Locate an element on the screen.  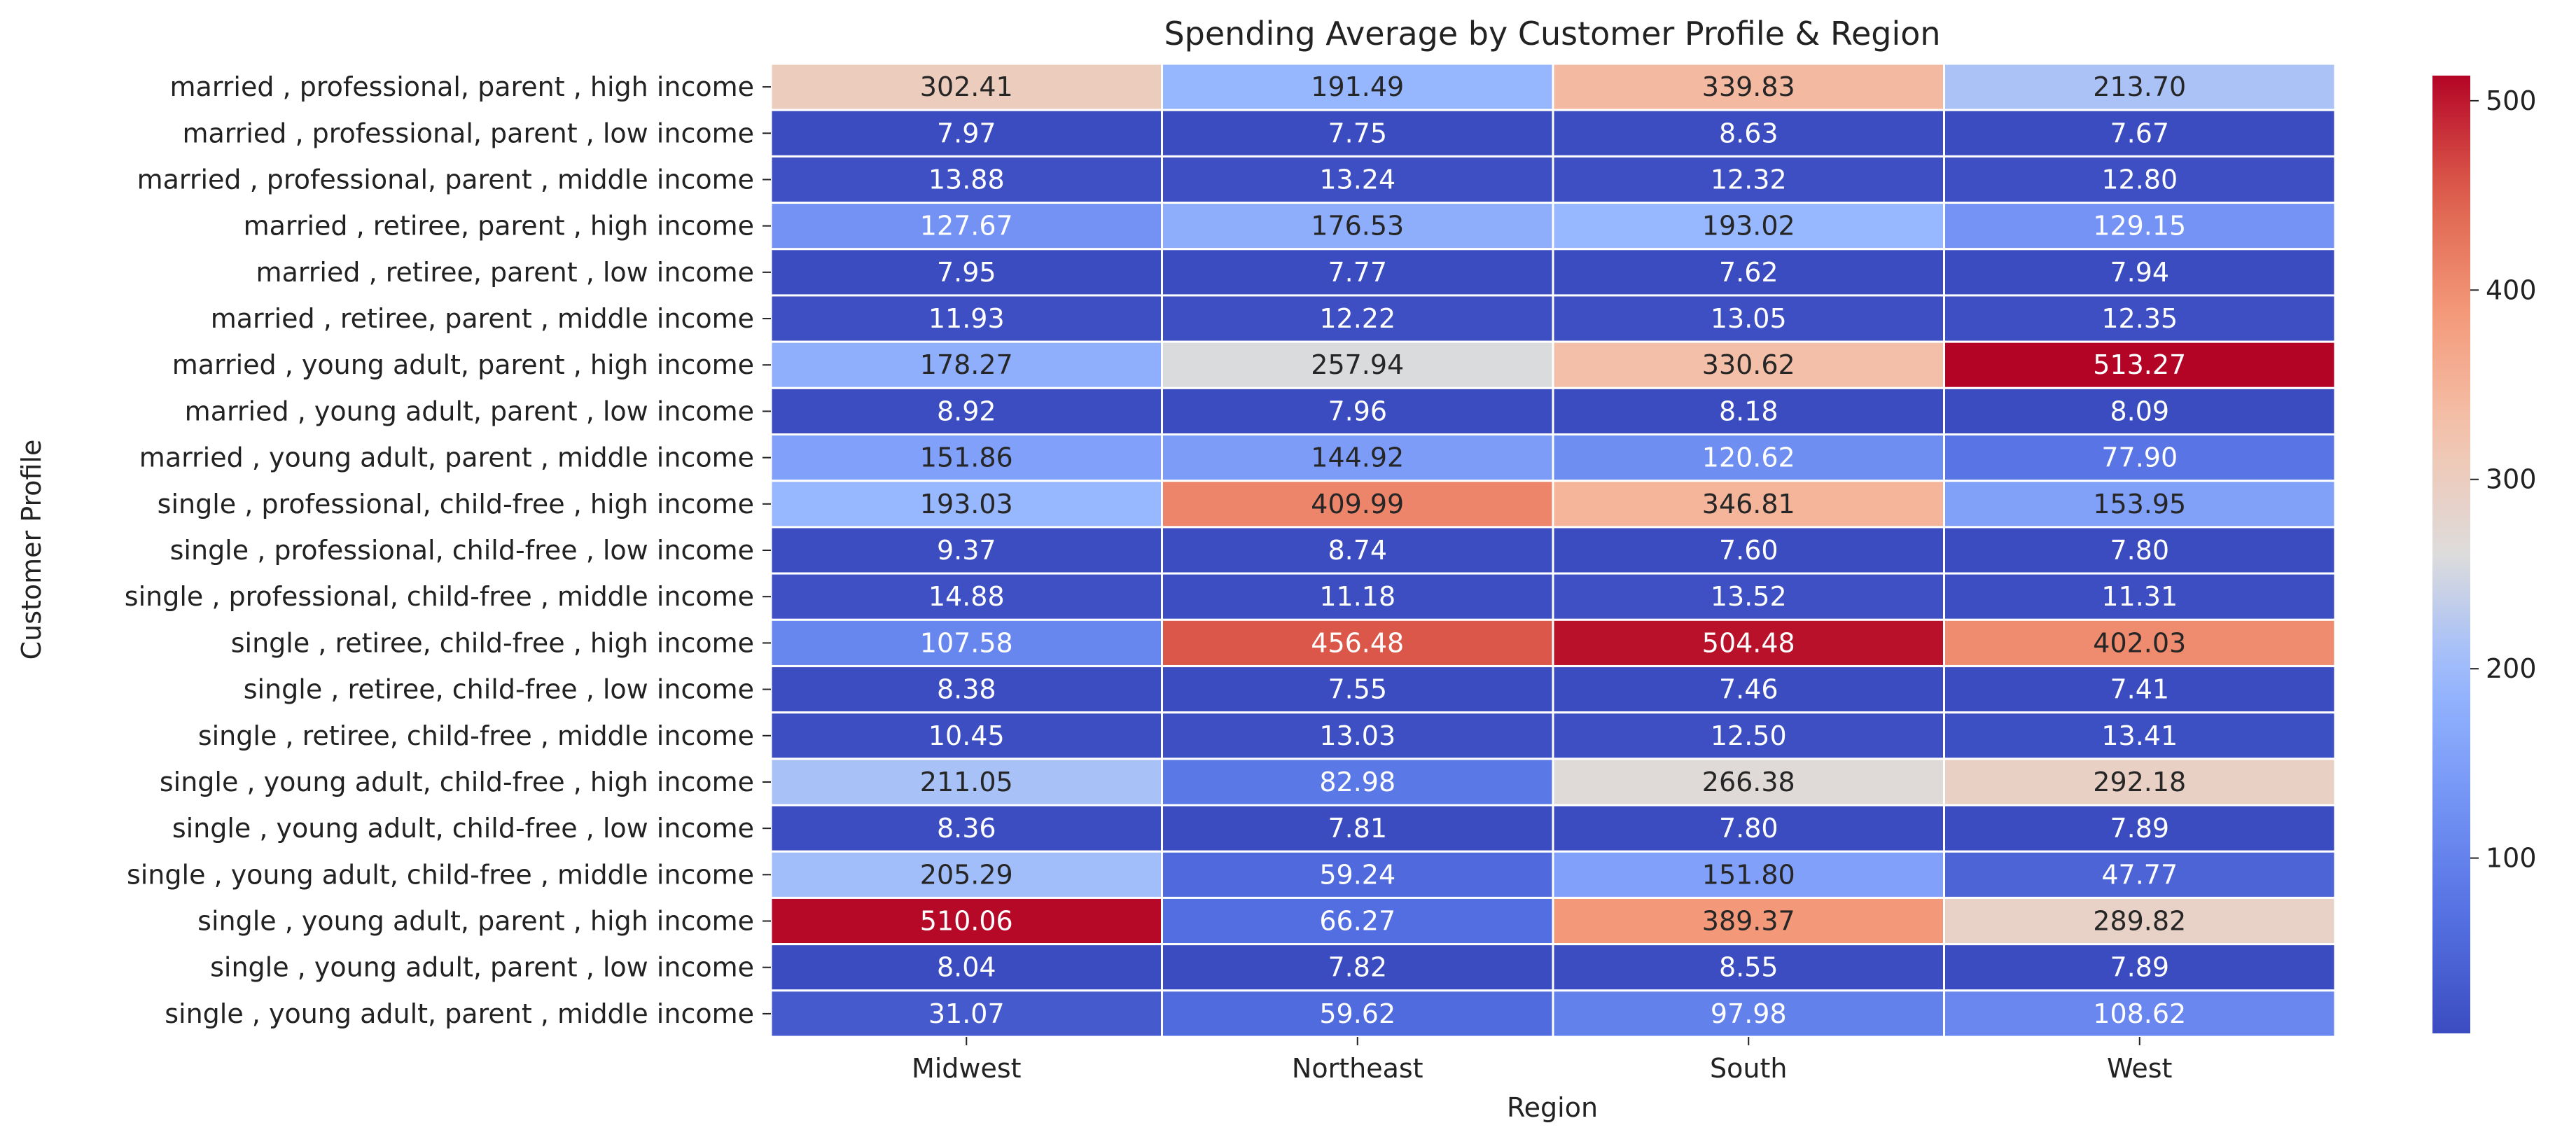
cell-value-label: 7.94 is located at coordinates (2139, 272).